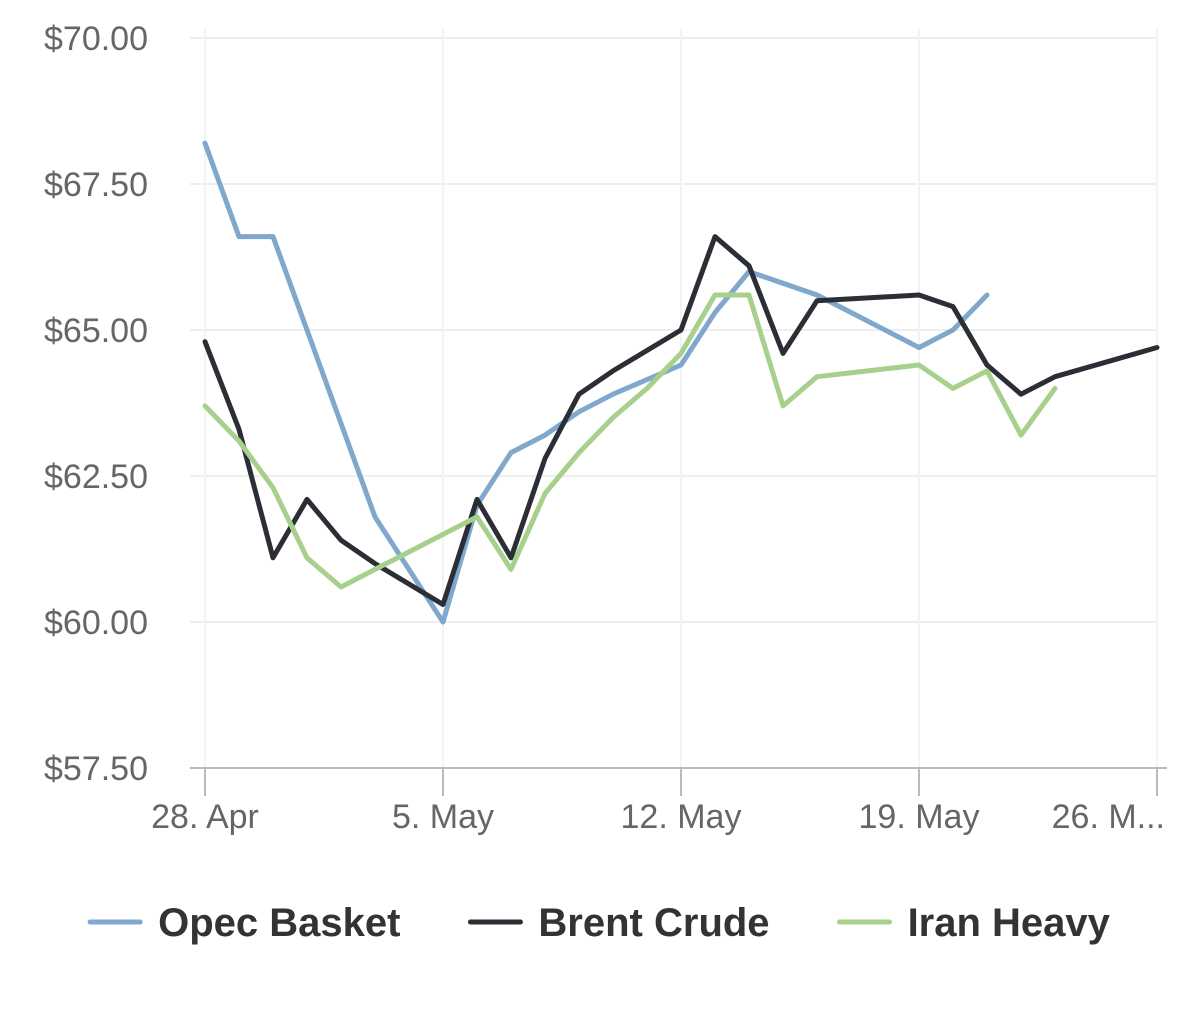 This screenshot has width=1200, height=1016. I want to click on y-tick-label: $62.50, so click(96, 477).